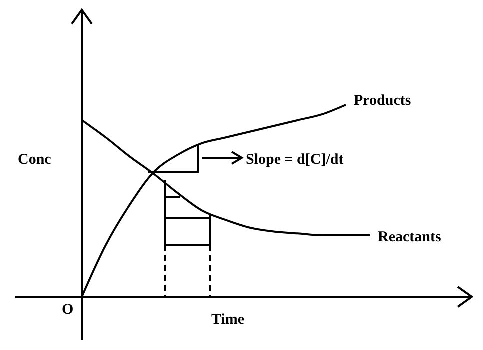 The image size is (483, 350). What do you see at coordinates (410, 238) in the screenshot?
I see `series-label: Reactants` at bounding box center [410, 238].